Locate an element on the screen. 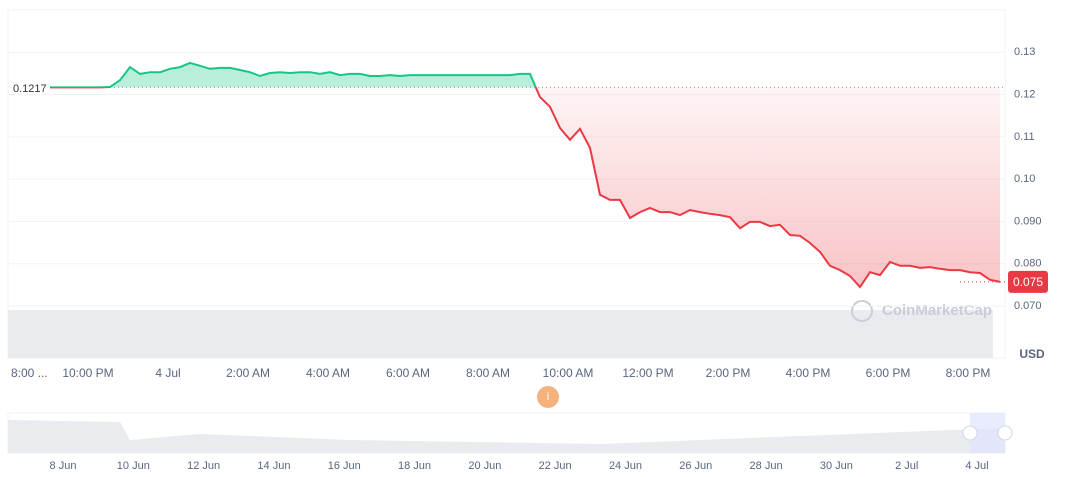 This screenshot has height=477, width=1072. info-icon: i is located at coordinates (548, 397).